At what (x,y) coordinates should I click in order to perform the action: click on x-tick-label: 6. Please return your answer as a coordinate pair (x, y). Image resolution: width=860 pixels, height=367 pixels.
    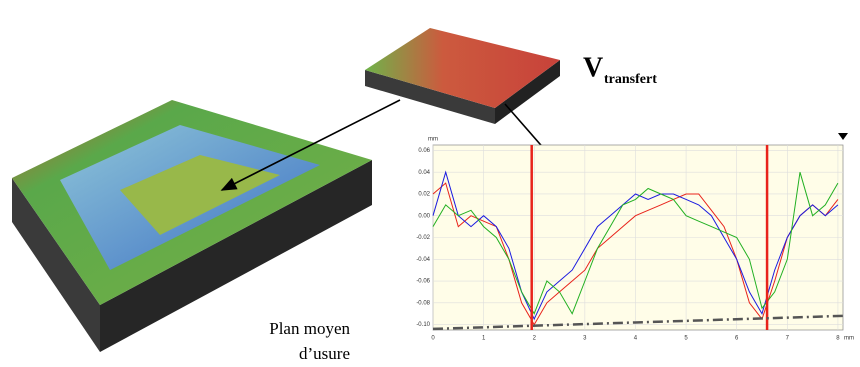
    Looking at the image, I should click on (737, 339).